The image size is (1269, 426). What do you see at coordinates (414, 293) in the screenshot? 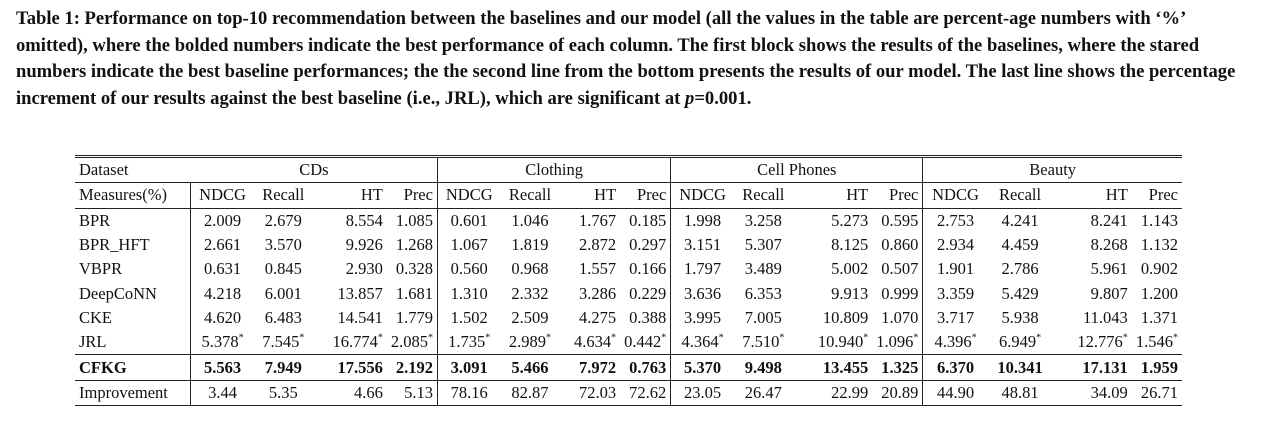
I see `cell-value: 1.681` at bounding box center [414, 293].